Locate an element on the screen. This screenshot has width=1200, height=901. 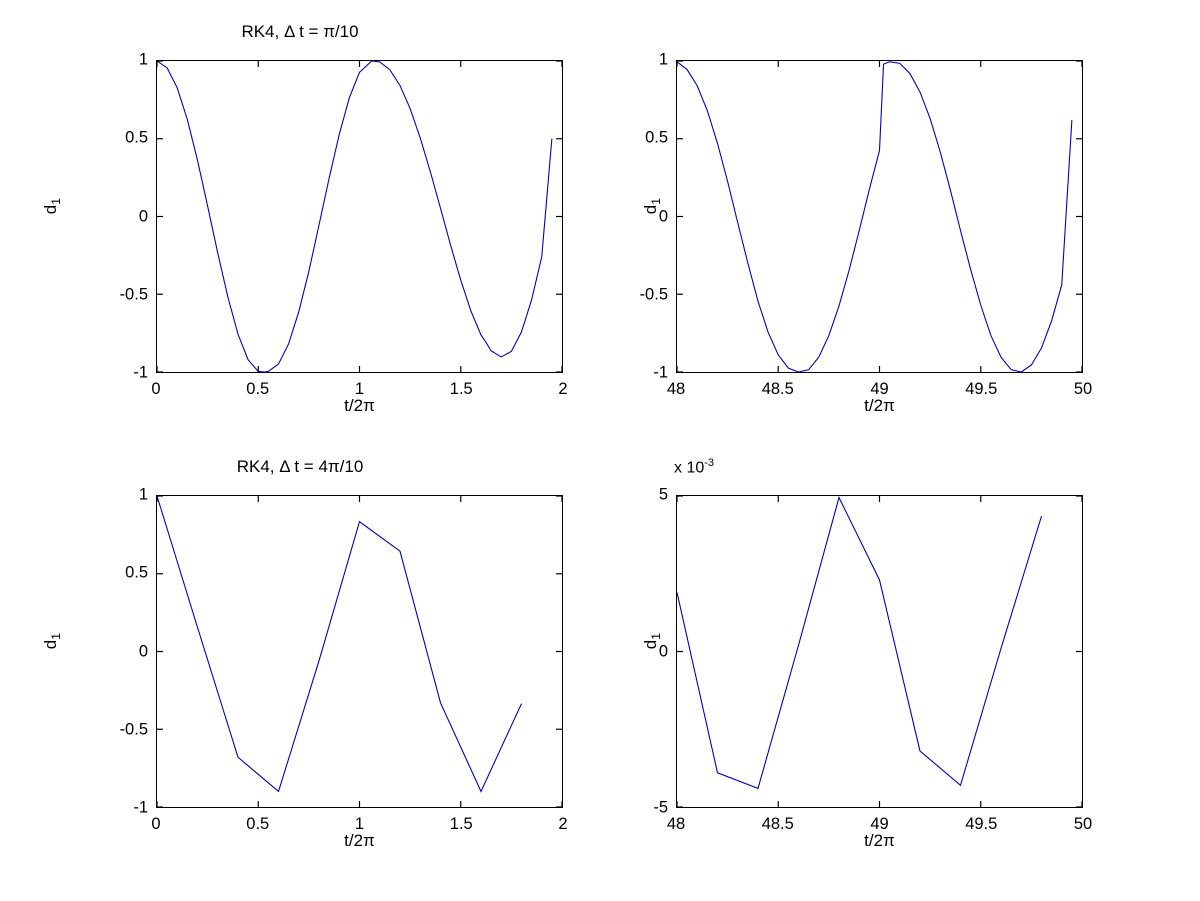
x-axis-label-bottom-right: t/2π is located at coordinates (879, 840).